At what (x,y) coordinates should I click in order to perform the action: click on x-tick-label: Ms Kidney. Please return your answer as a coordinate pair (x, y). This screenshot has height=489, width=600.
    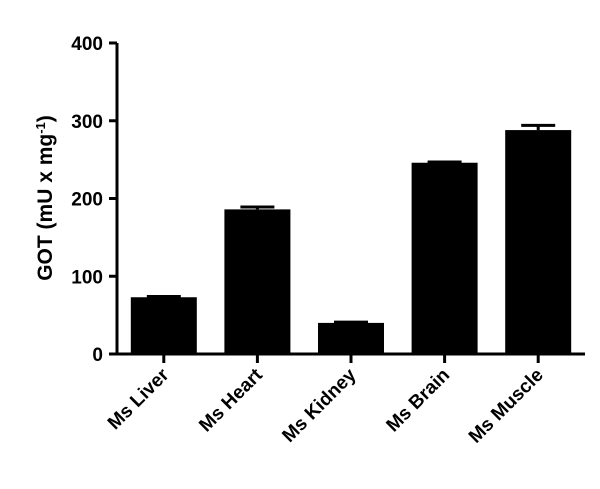
    Looking at the image, I should click on (319, 405).